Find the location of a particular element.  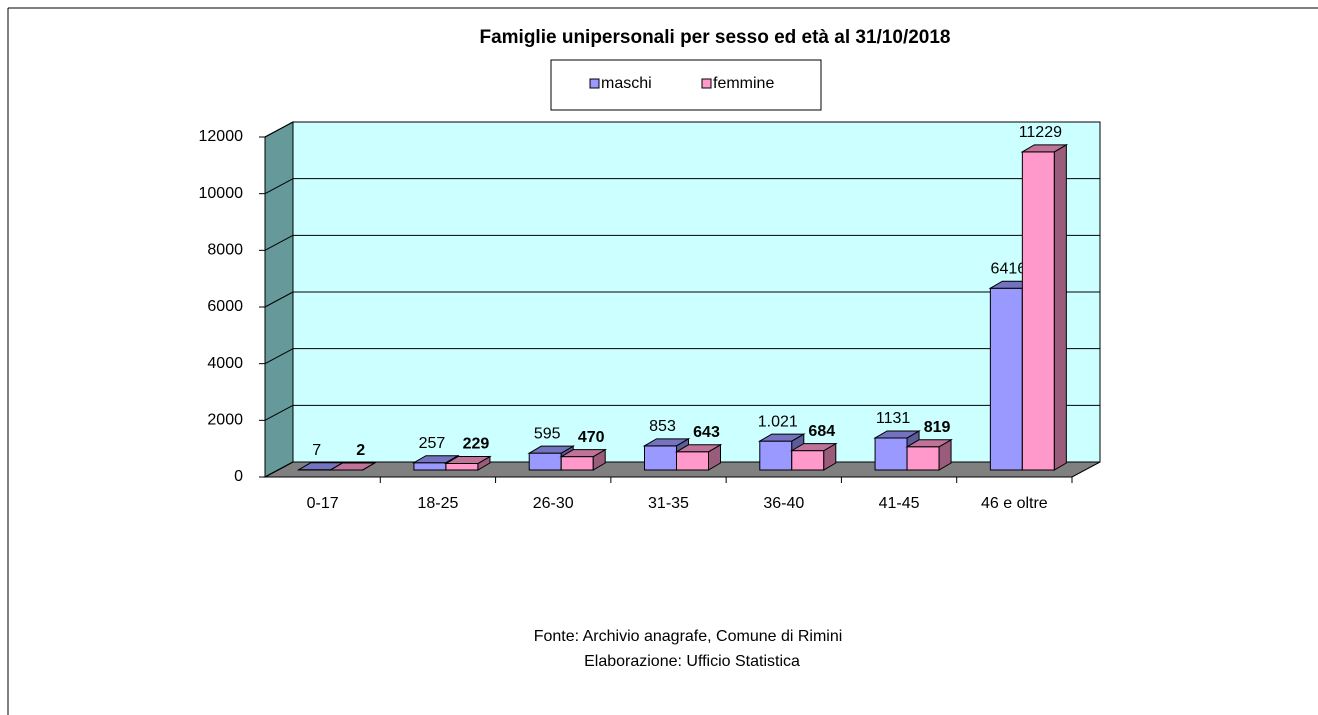

y-tick-label: 4000 is located at coordinates (225, 363).